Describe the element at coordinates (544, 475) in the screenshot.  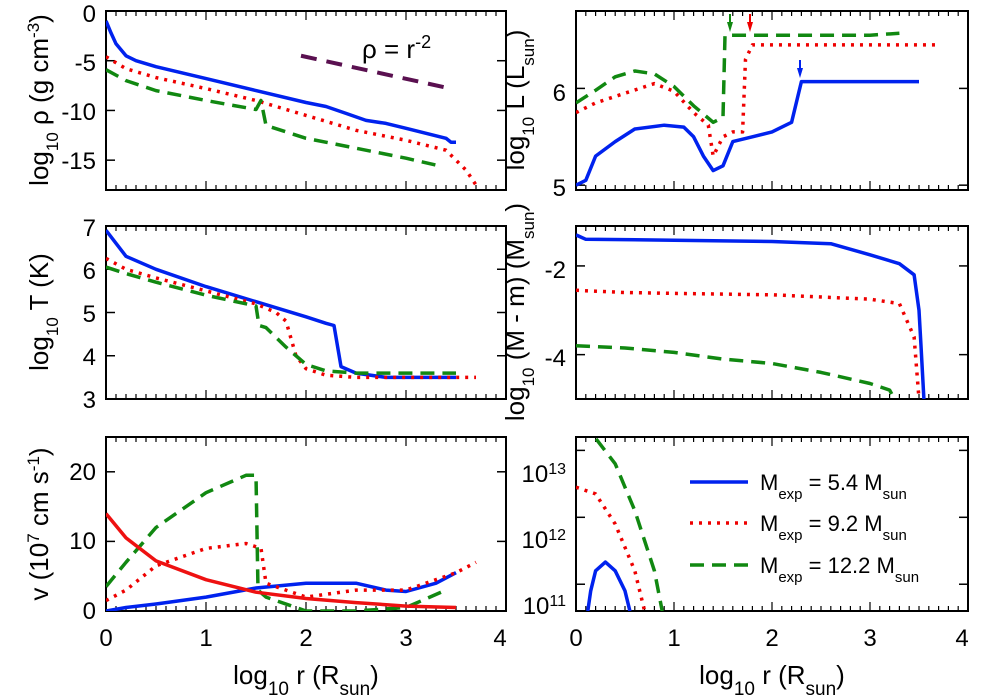
I see `y-tick-label: 1013` at that location.